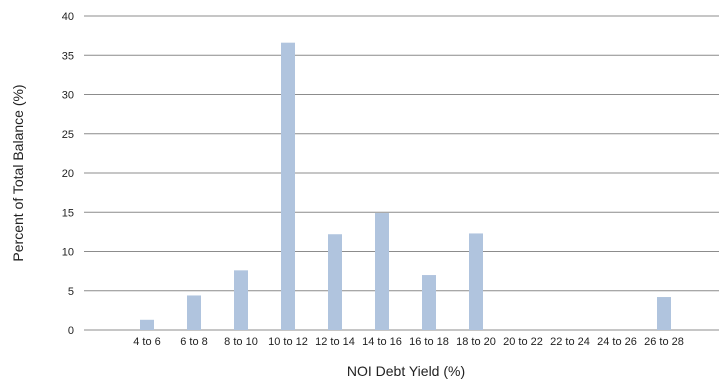  What do you see at coordinates (288, 342) in the screenshot?
I see `x-tick-label: 10 to 12` at bounding box center [288, 342].